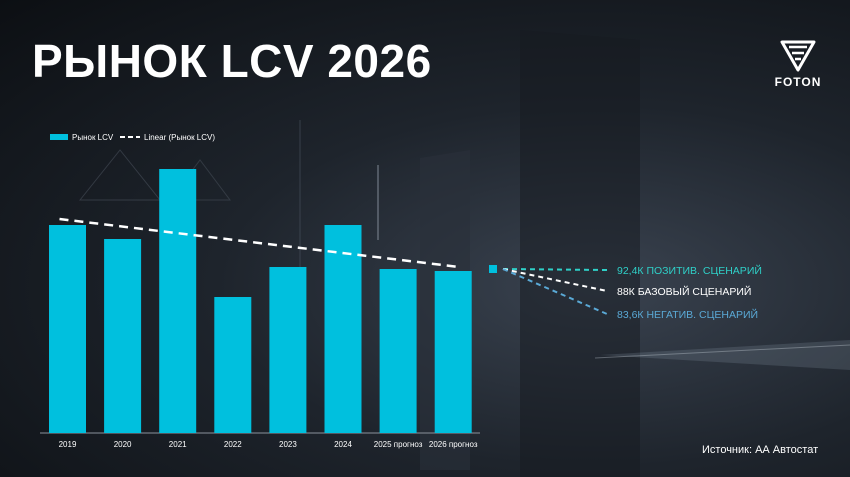 This screenshot has height=477, width=850. I want to click on foton-logo: FOTON, so click(798, 68).